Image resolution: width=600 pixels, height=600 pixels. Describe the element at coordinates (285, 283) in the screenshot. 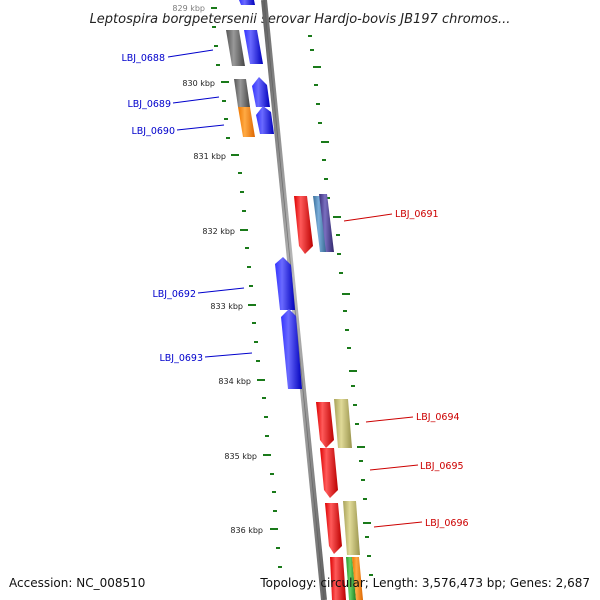

I see `gene-lbj-0692-arrow` at that location.